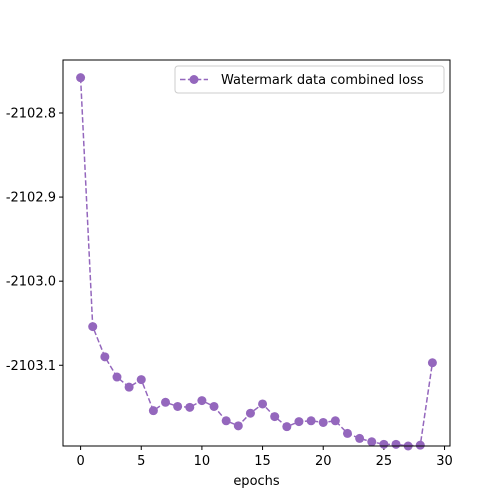  What do you see at coordinates (31, 198) in the screenshot?
I see `y-tick-label: -2102.9` at bounding box center [31, 198].